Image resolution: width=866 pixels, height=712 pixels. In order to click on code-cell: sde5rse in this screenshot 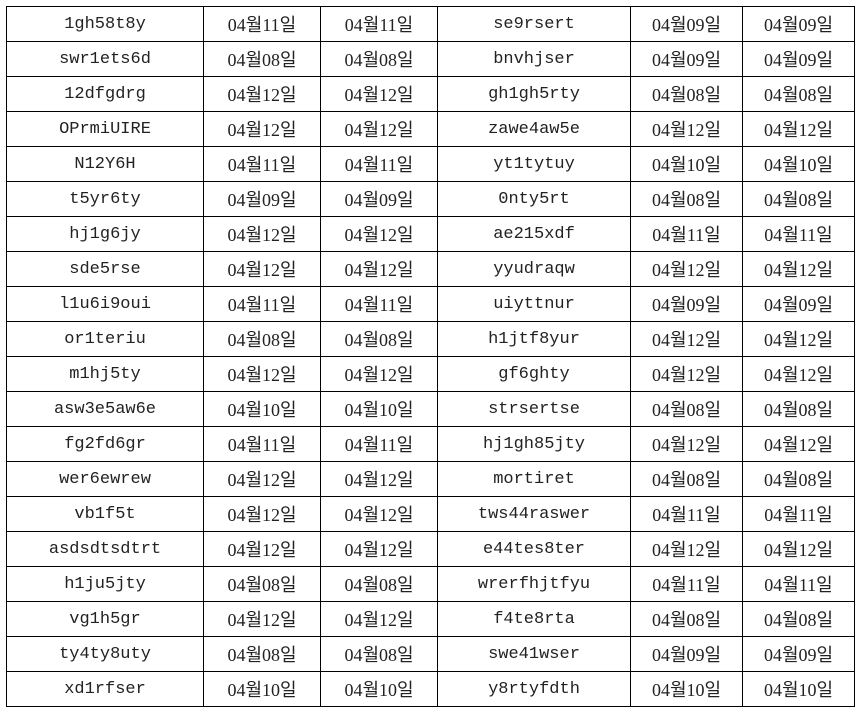, I will do `click(105, 269)`.